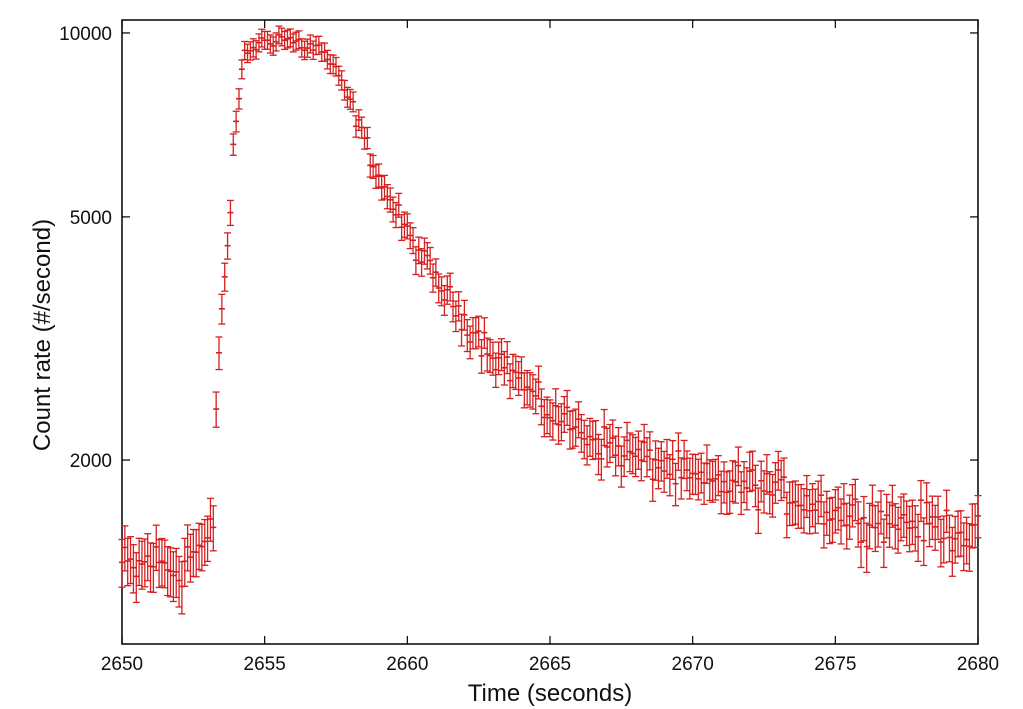  I want to click on x-tick-label: 2665, so click(550, 664).